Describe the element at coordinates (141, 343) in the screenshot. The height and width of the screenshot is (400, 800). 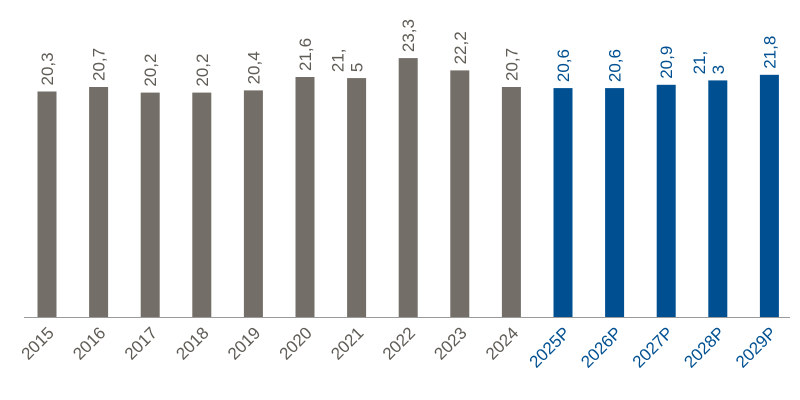
I see `x-tick-label-2017: 2017` at that location.